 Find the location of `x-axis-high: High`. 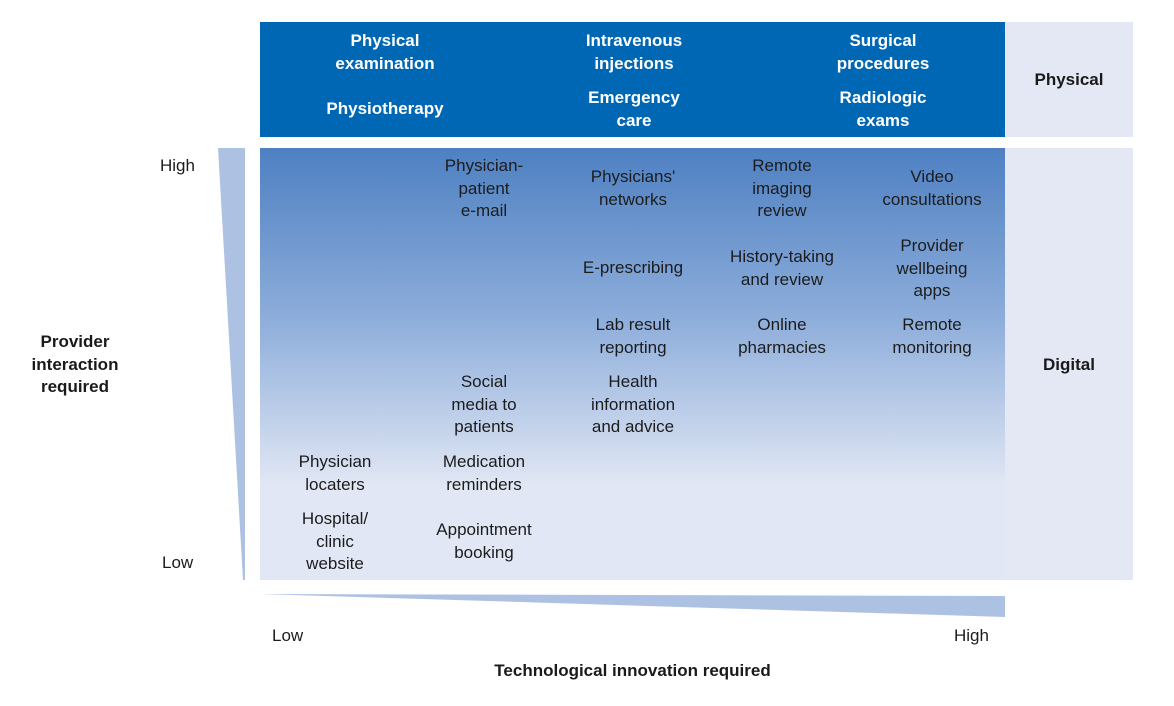

x-axis-high: High is located at coordinates (971, 635).